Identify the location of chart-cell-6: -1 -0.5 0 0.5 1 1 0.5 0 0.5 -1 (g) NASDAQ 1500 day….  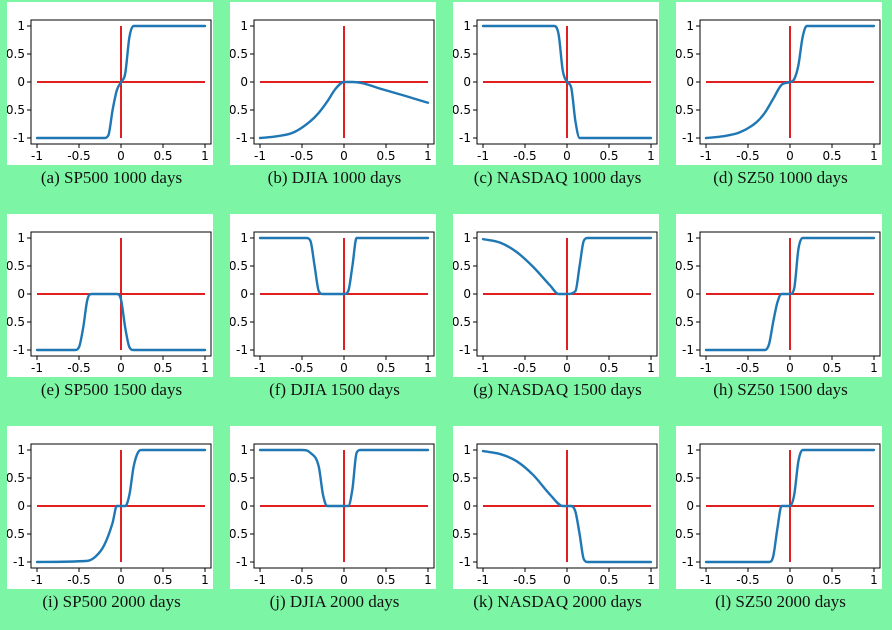
(557, 315).